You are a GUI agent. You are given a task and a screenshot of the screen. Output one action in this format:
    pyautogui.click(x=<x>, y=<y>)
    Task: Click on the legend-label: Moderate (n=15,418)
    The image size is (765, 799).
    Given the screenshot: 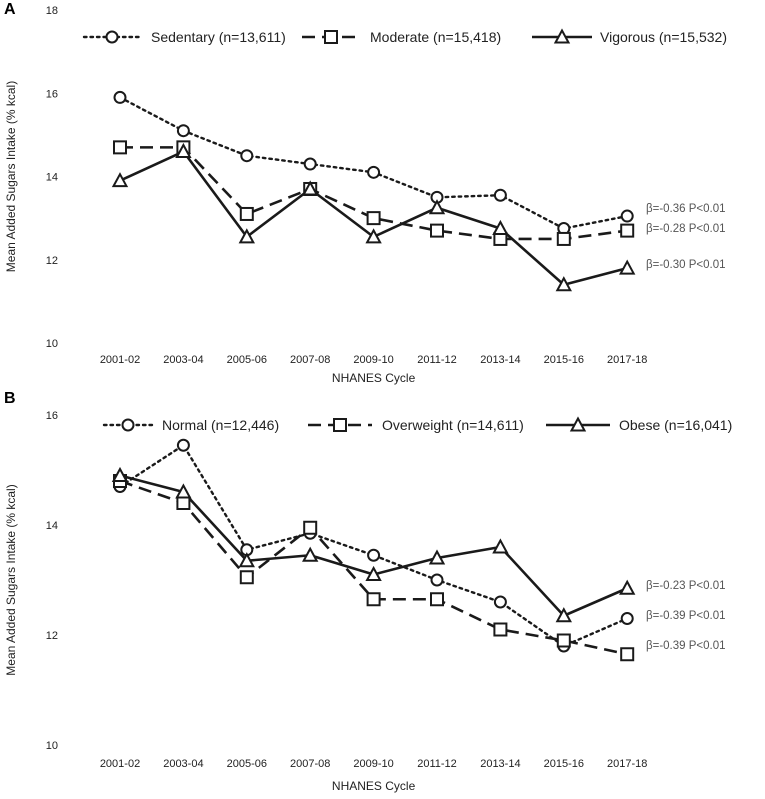 What is the action you would take?
    pyautogui.click(x=435, y=37)
    